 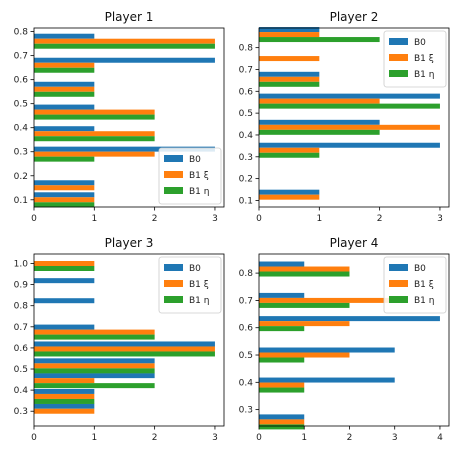 What do you see at coordinates (354, 17) in the screenshot?
I see `subplot-title: Player 2` at bounding box center [354, 17].